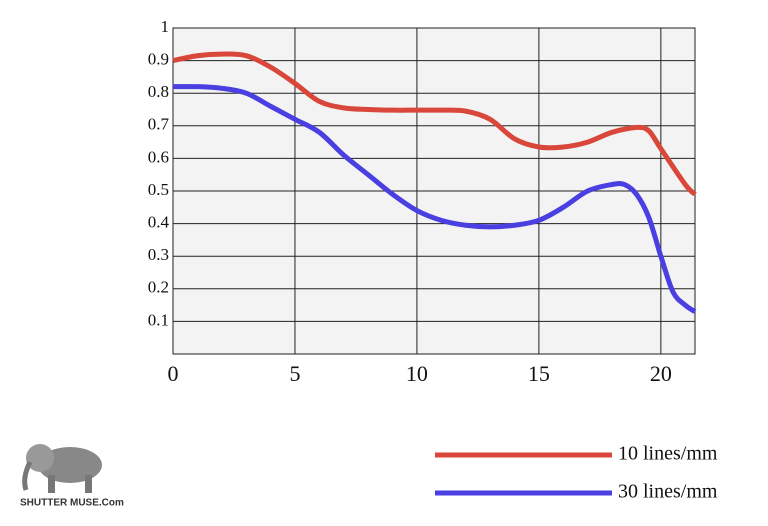 The height and width of the screenshot is (526, 768). What do you see at coordinates (294, 373) in the screenshot?
I see `x-tick-label: 5` at bounding box center [294, 373].